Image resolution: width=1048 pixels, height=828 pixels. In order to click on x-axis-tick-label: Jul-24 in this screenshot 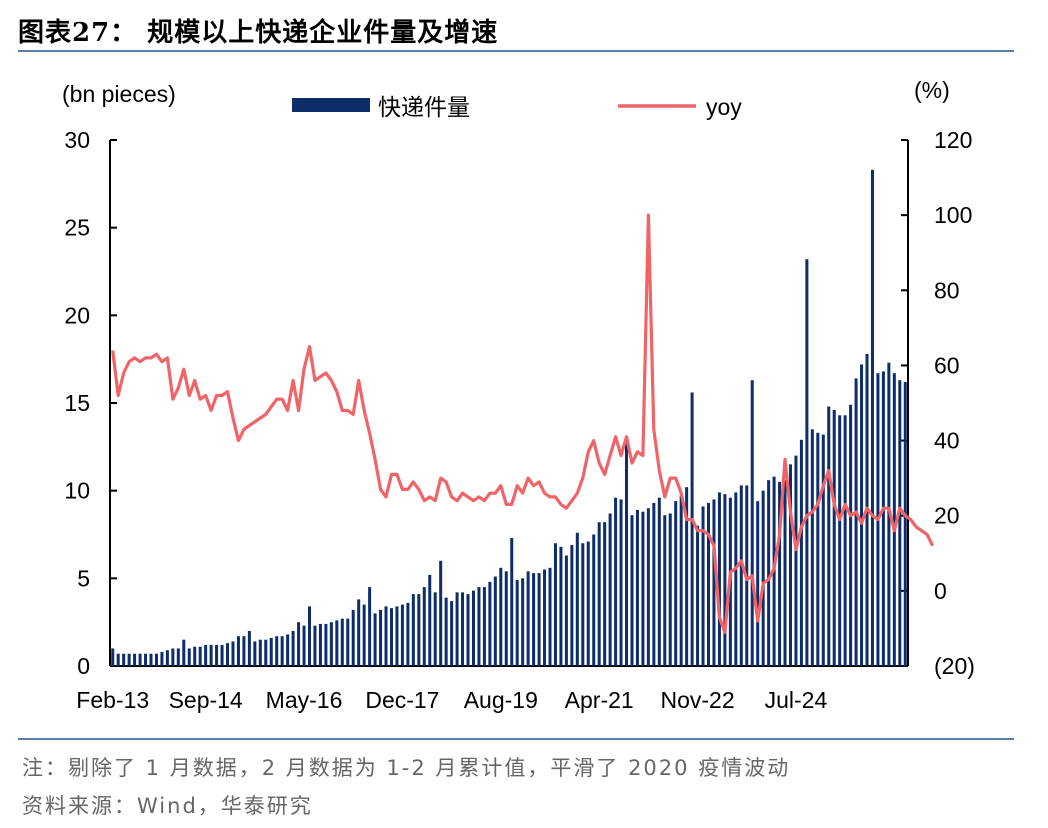, I will do `click(796, 700)`.